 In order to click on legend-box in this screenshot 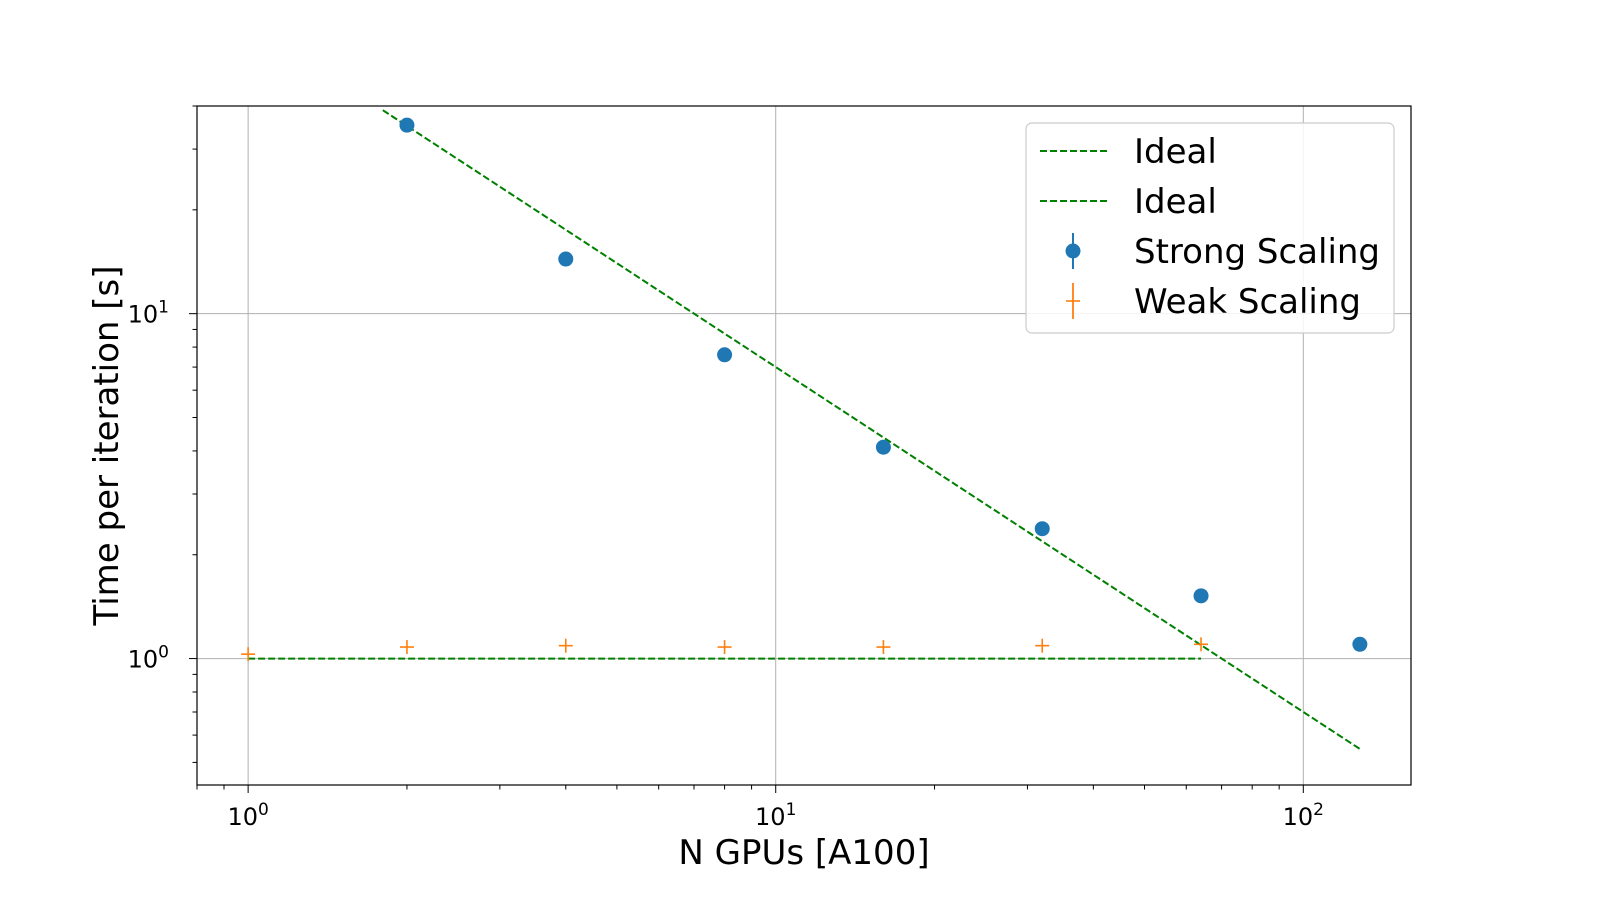, I will do `click(1210, 228)`.